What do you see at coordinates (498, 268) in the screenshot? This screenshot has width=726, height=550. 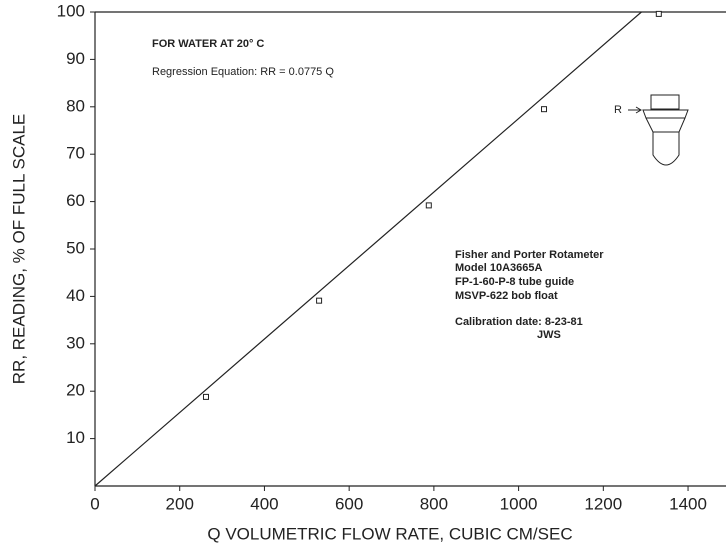 I see `annotation: Model 10A3665A` at bounding box center [498, 268].